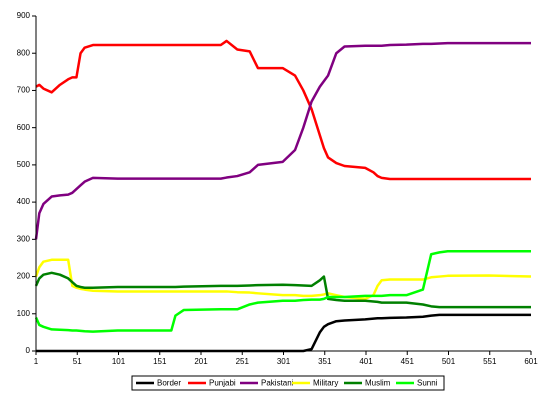 This screenshot has width=545, height=400. What do you see at coordinates (119, 361) in the screenshot?
I see `x-tick-label: 101` at bounding box center [119, 361].